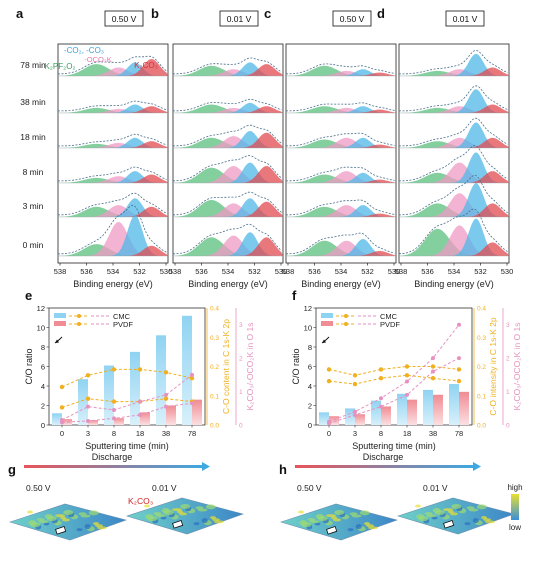 This screenshot has height=563, width=554. I want to click on panel-letter-b: b, so click(155, 13).